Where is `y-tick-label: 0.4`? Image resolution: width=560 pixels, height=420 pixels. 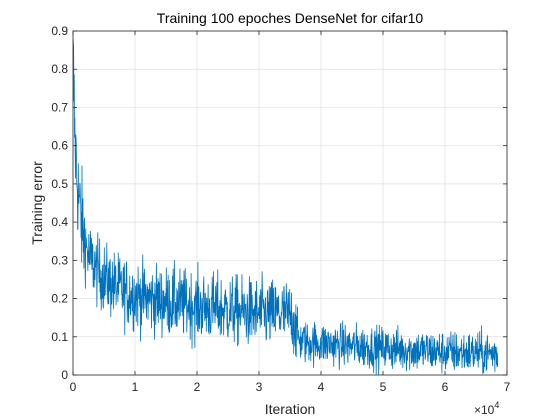 y-tick-label: 0.4 is located at coordinates (59, 222).